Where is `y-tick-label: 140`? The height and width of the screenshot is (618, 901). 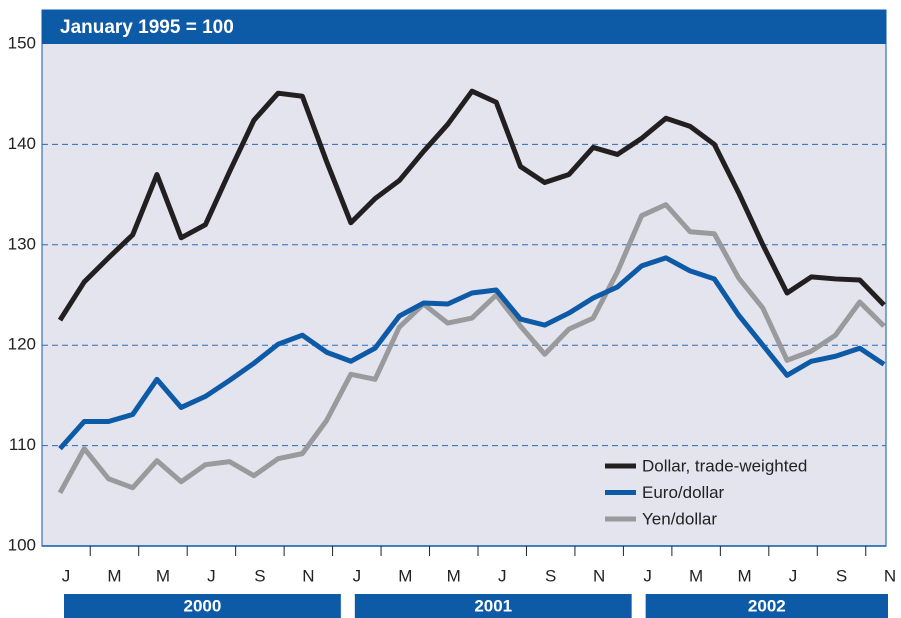 y-tick-label: 140 is located at coordinates (22, 143).